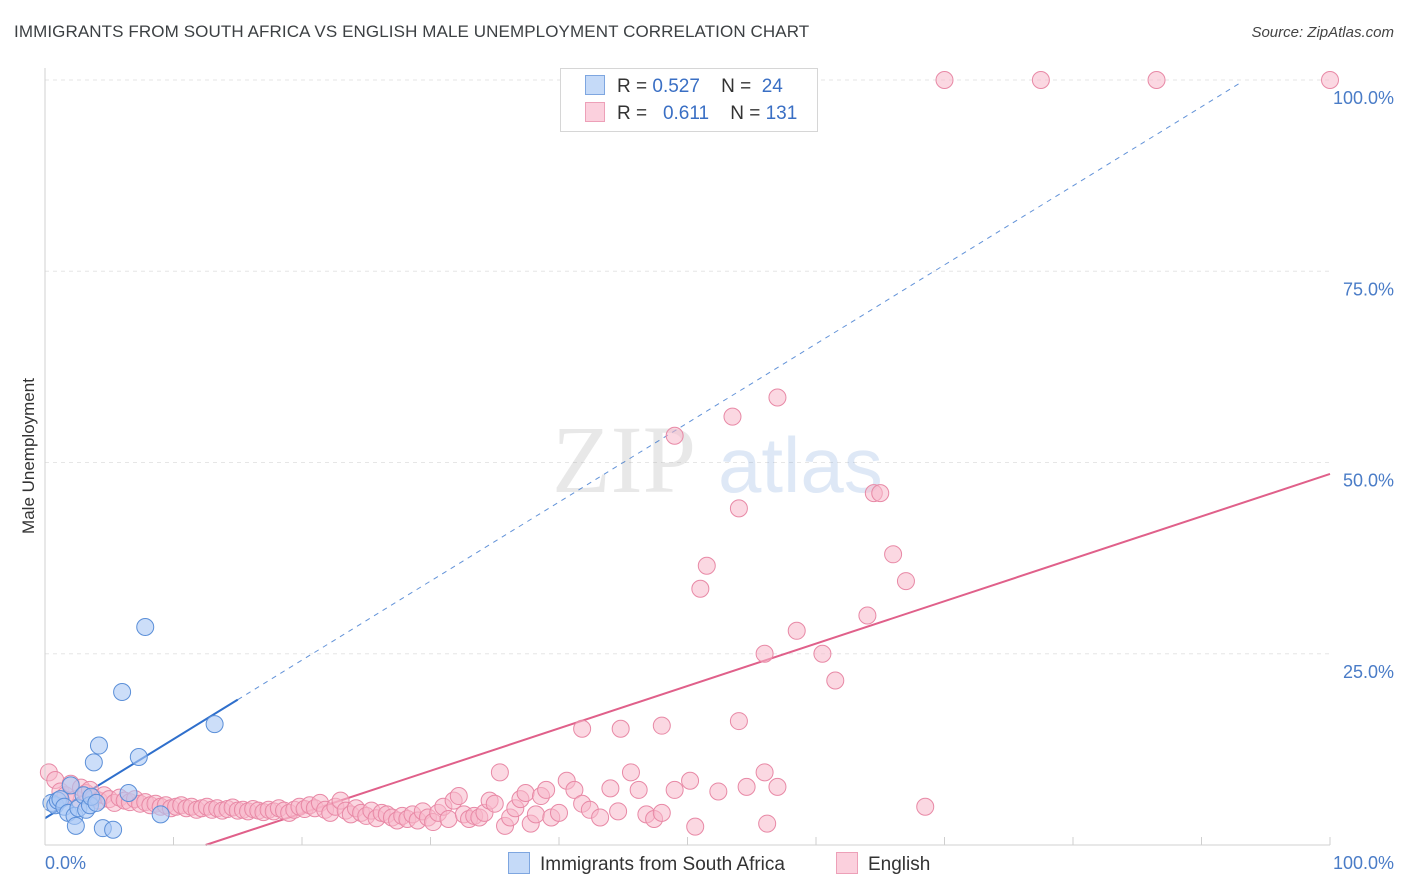  I want to click on y-tick-label: 75.0%, so click(1368, 289).